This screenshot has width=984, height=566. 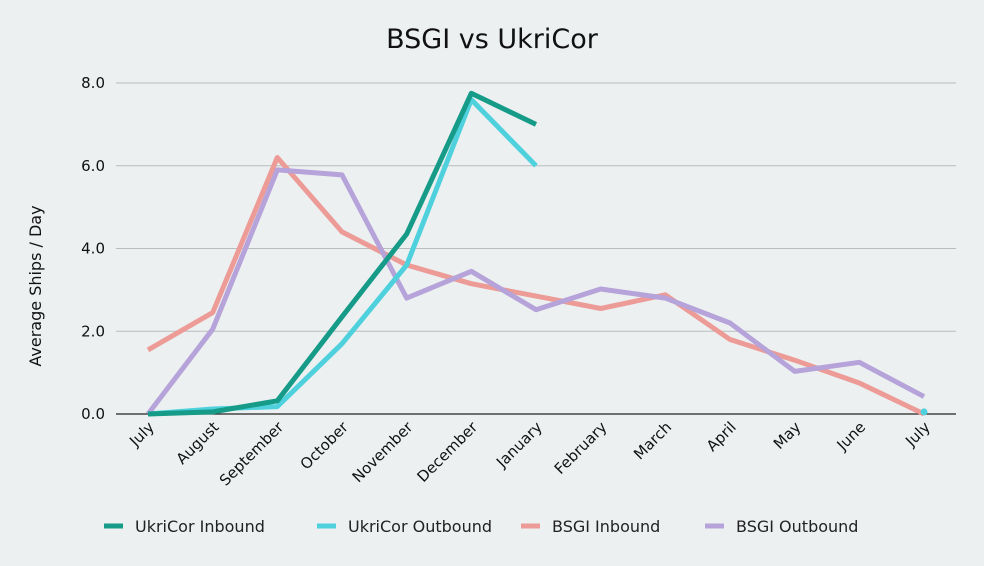 I want to click on x-tick-label: August, so click(x=198, y=443).